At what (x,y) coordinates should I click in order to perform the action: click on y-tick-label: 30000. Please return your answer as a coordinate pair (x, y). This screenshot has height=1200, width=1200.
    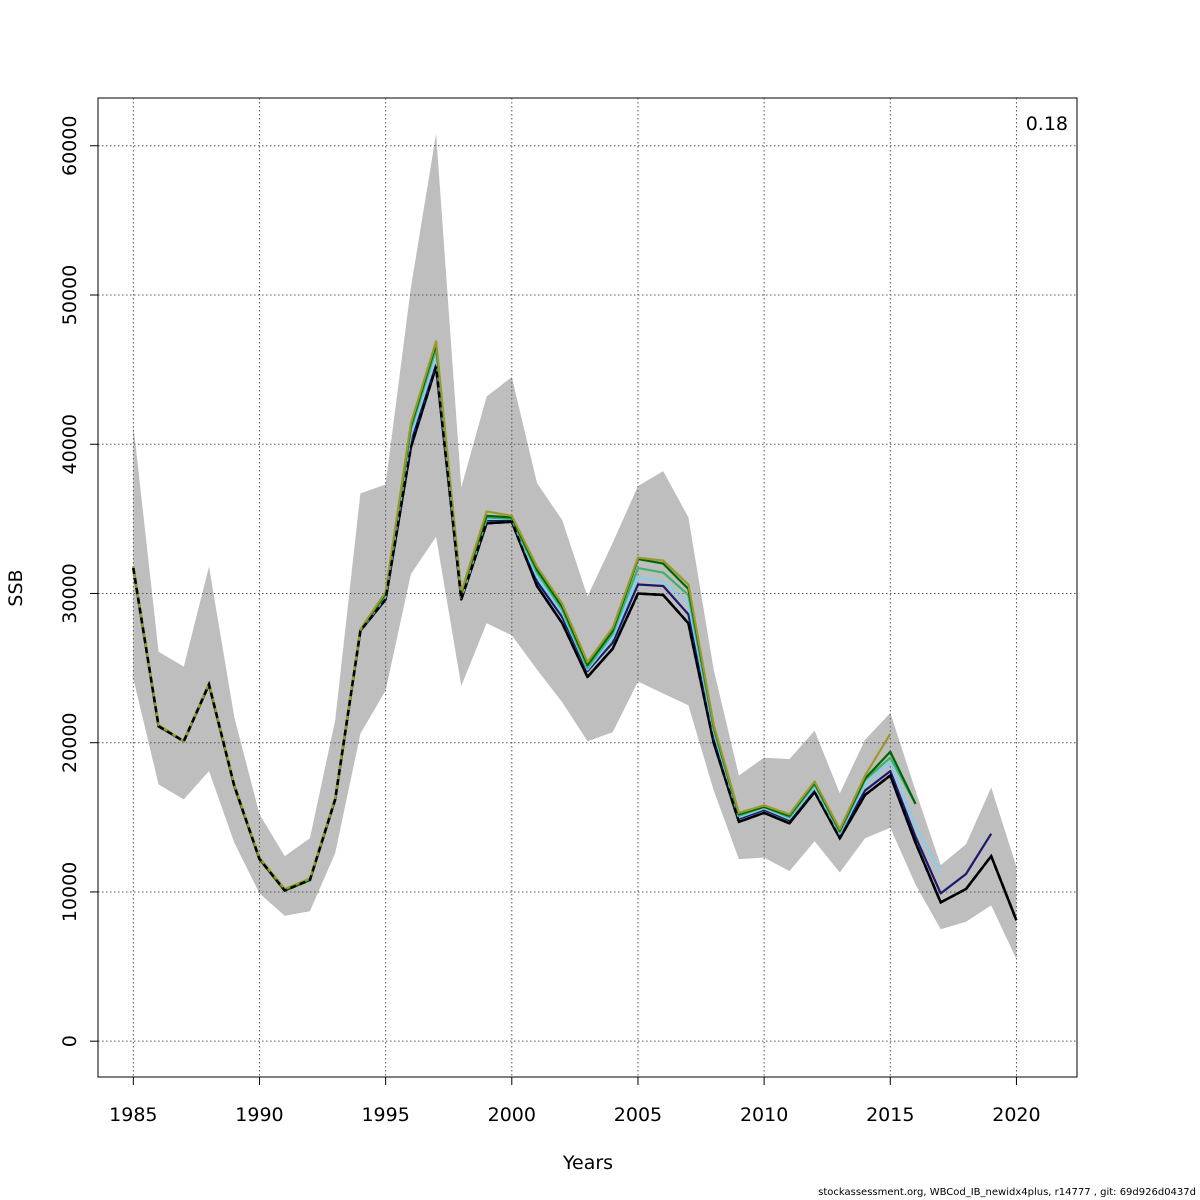
    Looking at the image, I should click on (70, 593).